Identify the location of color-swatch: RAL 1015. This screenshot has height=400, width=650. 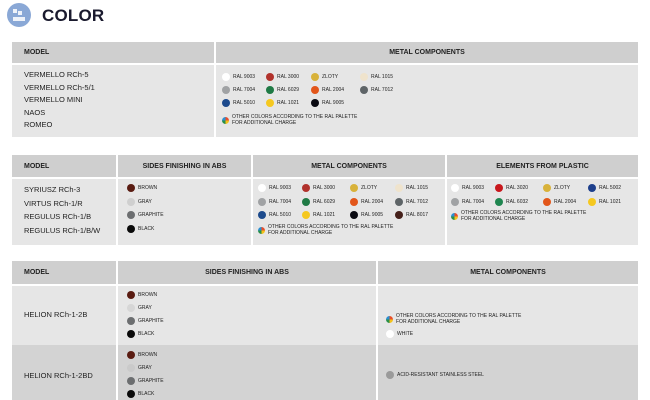
(411, 188).